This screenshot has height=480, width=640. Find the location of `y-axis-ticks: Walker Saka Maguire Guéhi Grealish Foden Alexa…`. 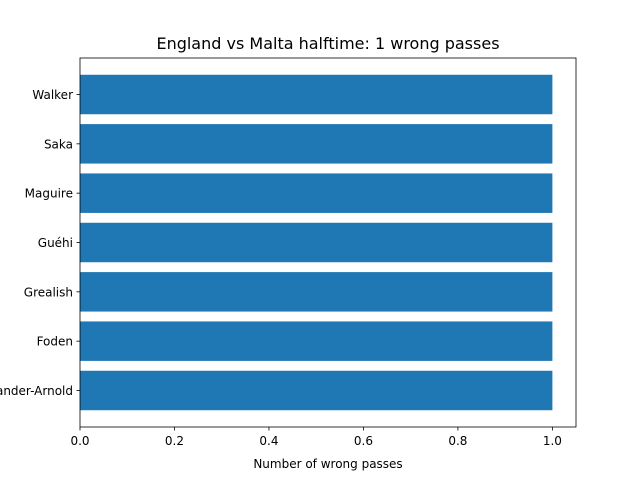

y-axis-ticks: Walker Saka Maguire Guéhi Grealish Foden Alexa… is located at coordinates (40, 243).